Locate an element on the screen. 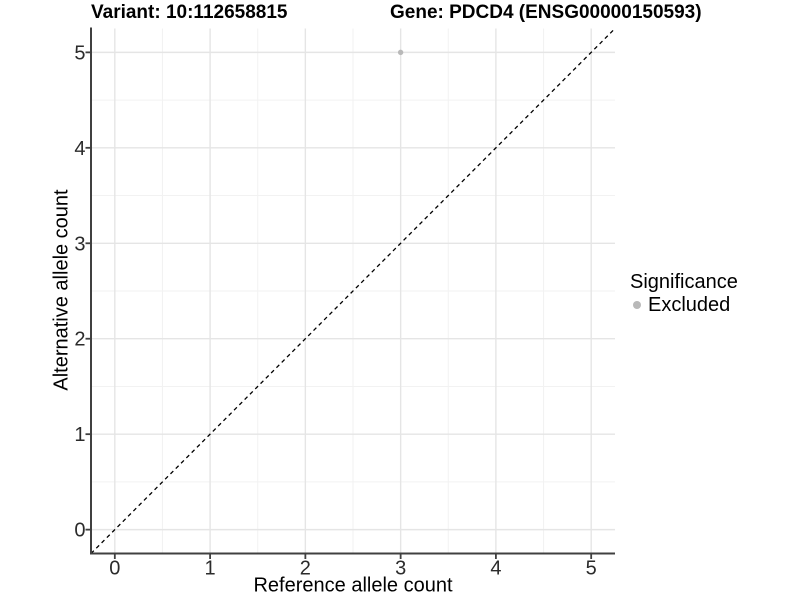  y-tick-label: 2 is located at coordinates (79, 340).